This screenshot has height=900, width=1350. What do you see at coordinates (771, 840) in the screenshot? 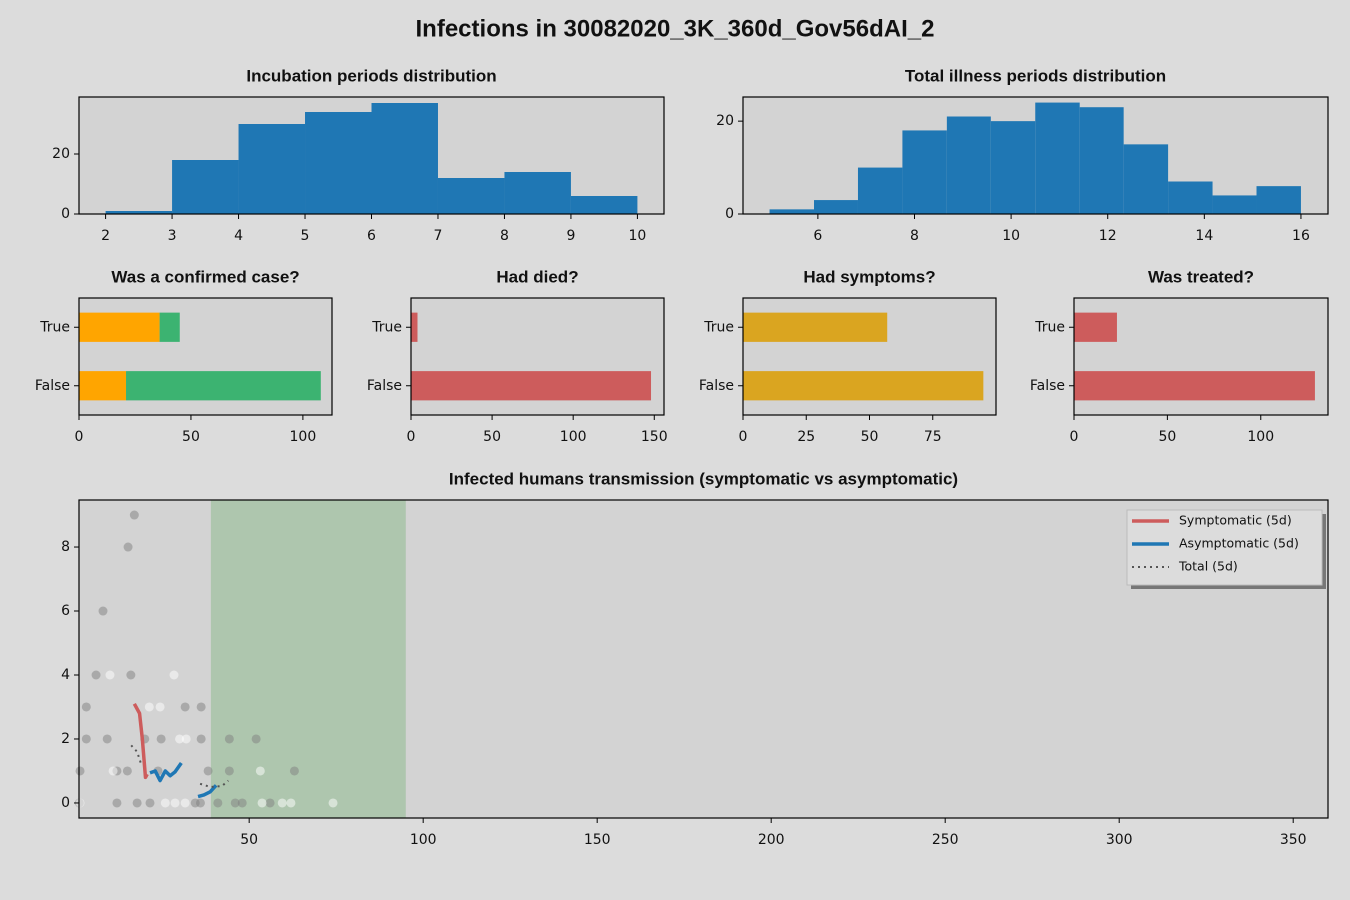
I see `x-tick-label: 200` at bounding box center [771, 840].